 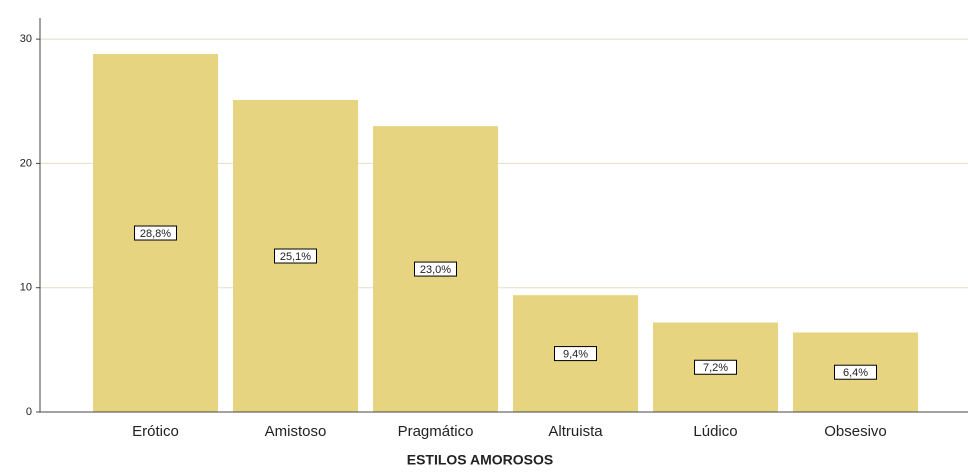 I want to click on x-tick-label: Altruista, so click(x=575, y=431).